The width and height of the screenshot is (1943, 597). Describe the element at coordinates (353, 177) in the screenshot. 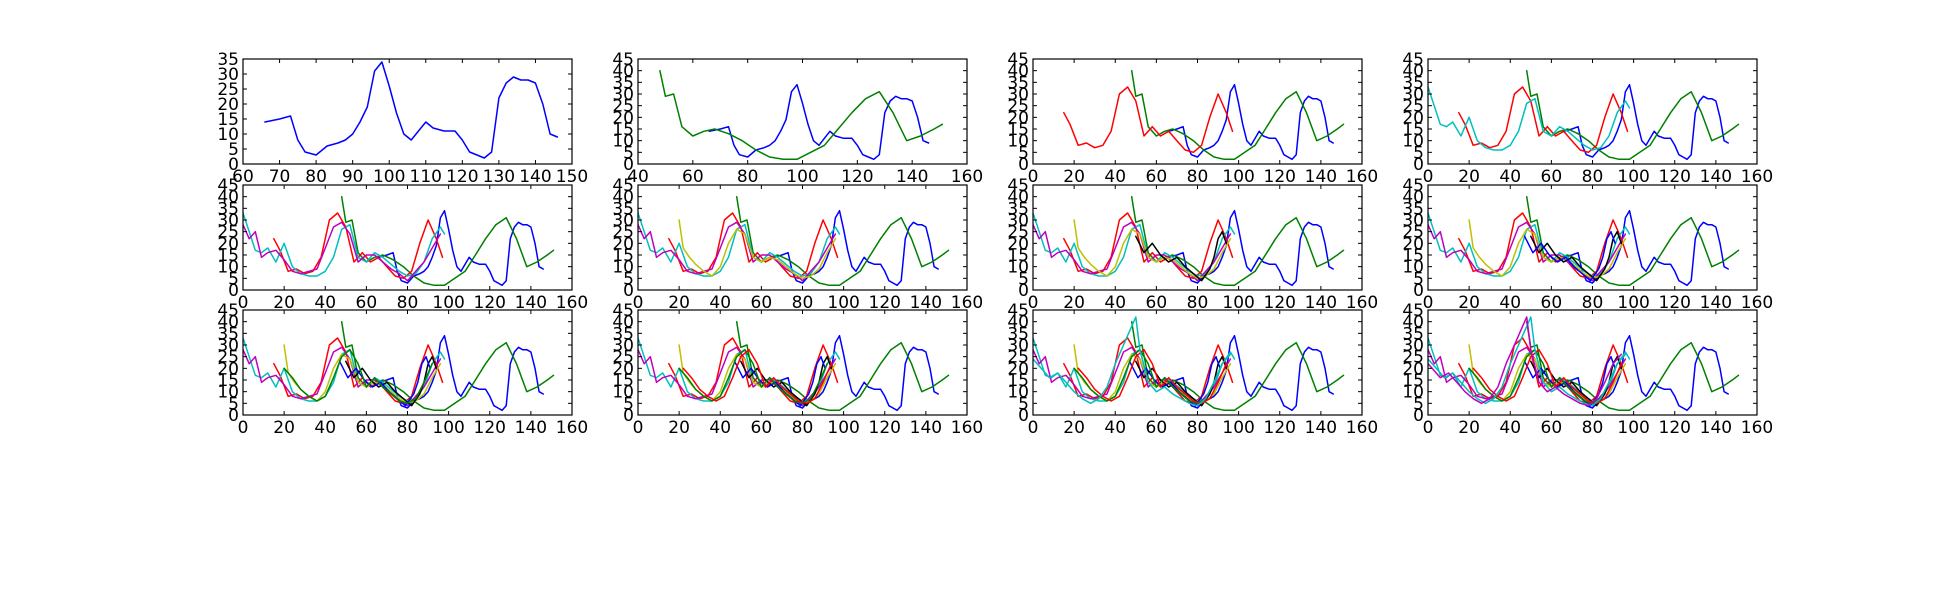

I see `x-tick-label: 90` at that location.